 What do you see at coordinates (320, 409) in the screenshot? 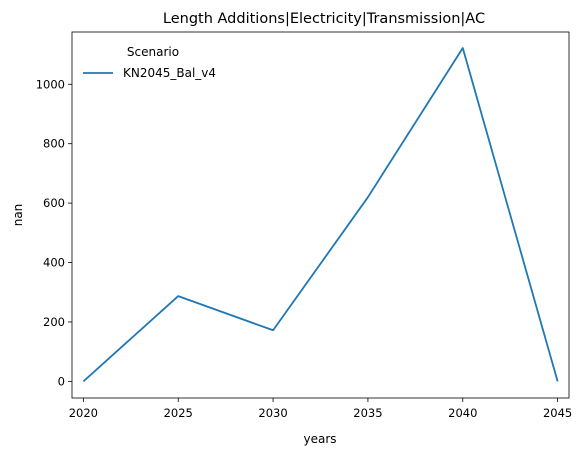
I see `x-axis-ticks: 2020 2025 2030 2035 2040 2045` at bounding box center [320, 409].